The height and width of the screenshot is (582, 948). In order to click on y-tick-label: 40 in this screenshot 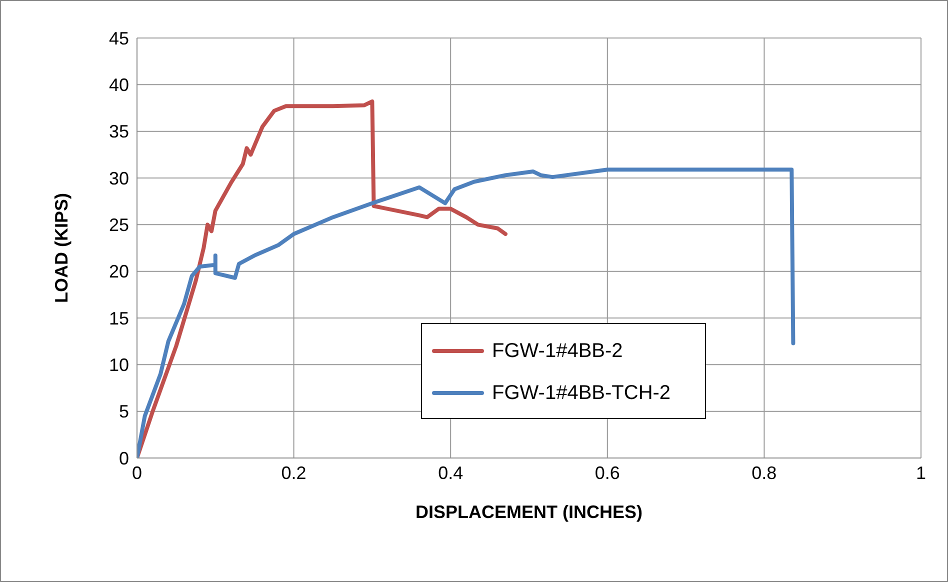, I will do `click(118, 85)`.